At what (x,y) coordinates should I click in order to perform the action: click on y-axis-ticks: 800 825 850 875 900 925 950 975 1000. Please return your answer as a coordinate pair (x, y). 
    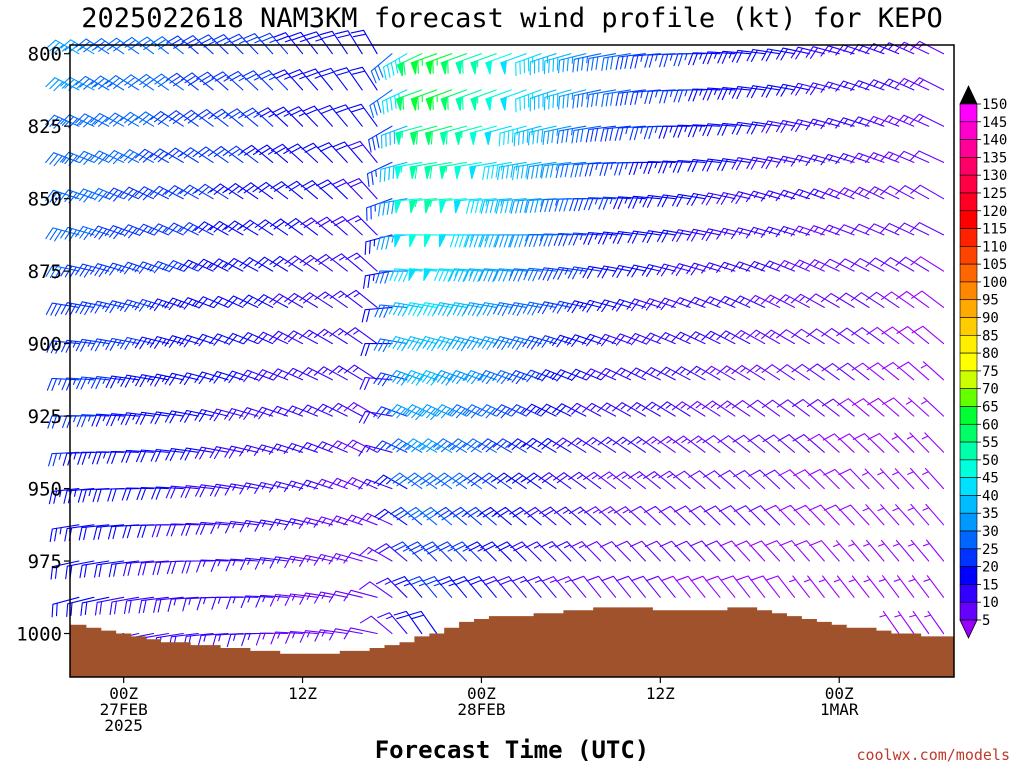
    Looking at the image, I should click on (43, 345).